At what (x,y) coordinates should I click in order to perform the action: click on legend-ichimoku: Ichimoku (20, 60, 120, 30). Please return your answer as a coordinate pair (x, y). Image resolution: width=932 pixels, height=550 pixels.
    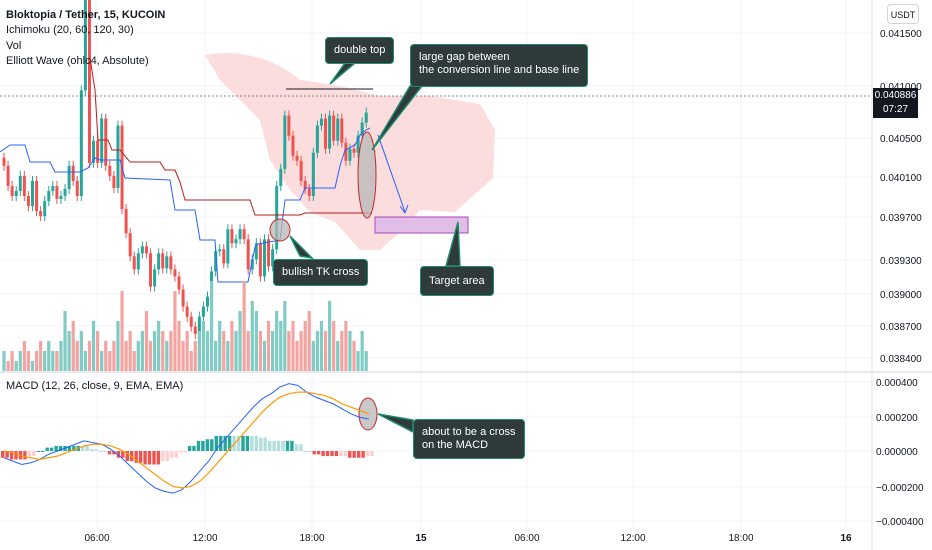
    Looking at the image, I should click on (70, 30).